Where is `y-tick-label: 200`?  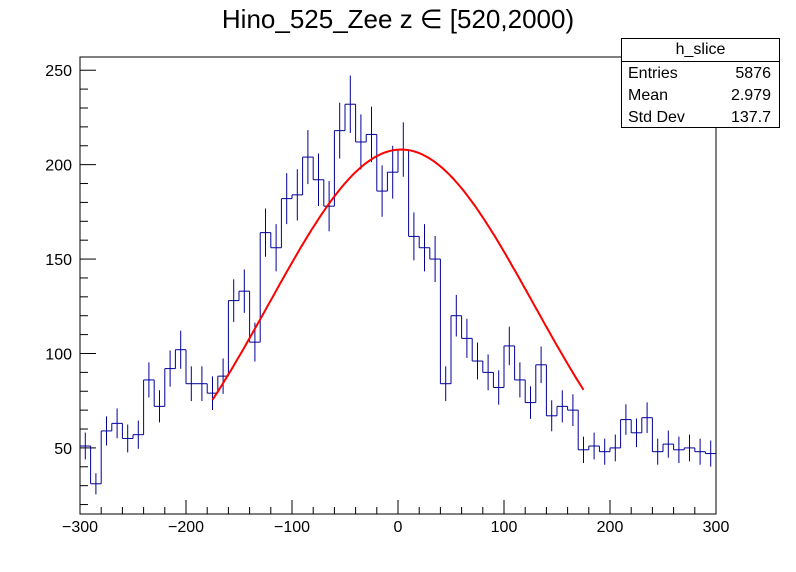 y-tick-label: 200 is located at coordinates (58, 166).